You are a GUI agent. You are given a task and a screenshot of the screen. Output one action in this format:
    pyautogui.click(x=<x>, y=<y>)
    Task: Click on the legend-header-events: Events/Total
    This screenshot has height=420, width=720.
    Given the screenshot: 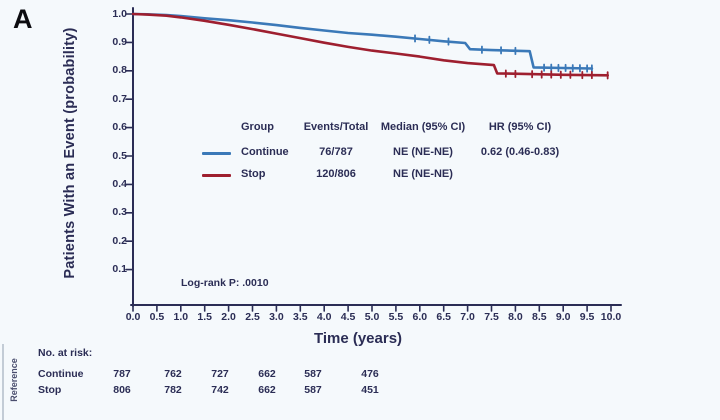 What is the action you would take?
    pyautogui.click(x=336, y=127)
    